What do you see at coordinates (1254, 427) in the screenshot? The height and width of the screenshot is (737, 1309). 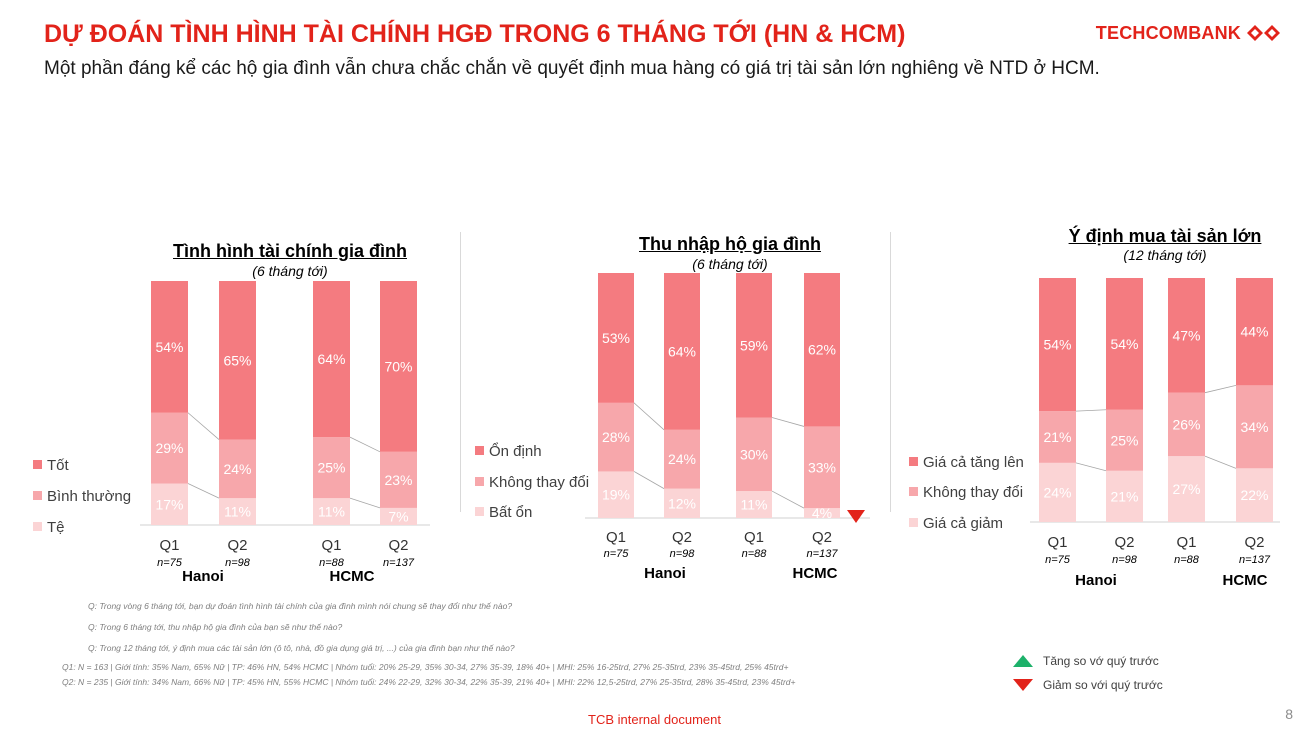 I see `chart3-data-label: 34%` at bounding box center [1254, 427].